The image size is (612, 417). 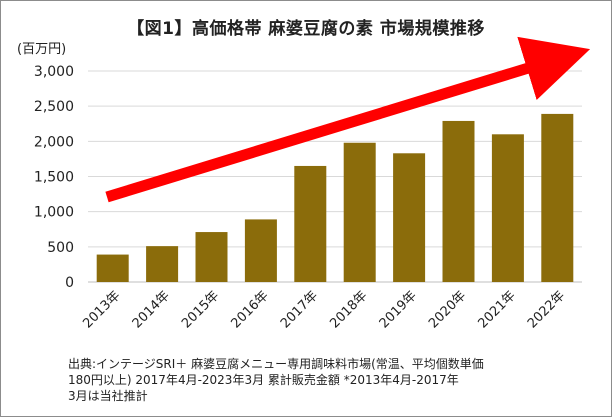 What do you see at coordinates (250, 309) in the screenshot?
I see `x-tick-label: 2016年` at bounding box center [250, 309].